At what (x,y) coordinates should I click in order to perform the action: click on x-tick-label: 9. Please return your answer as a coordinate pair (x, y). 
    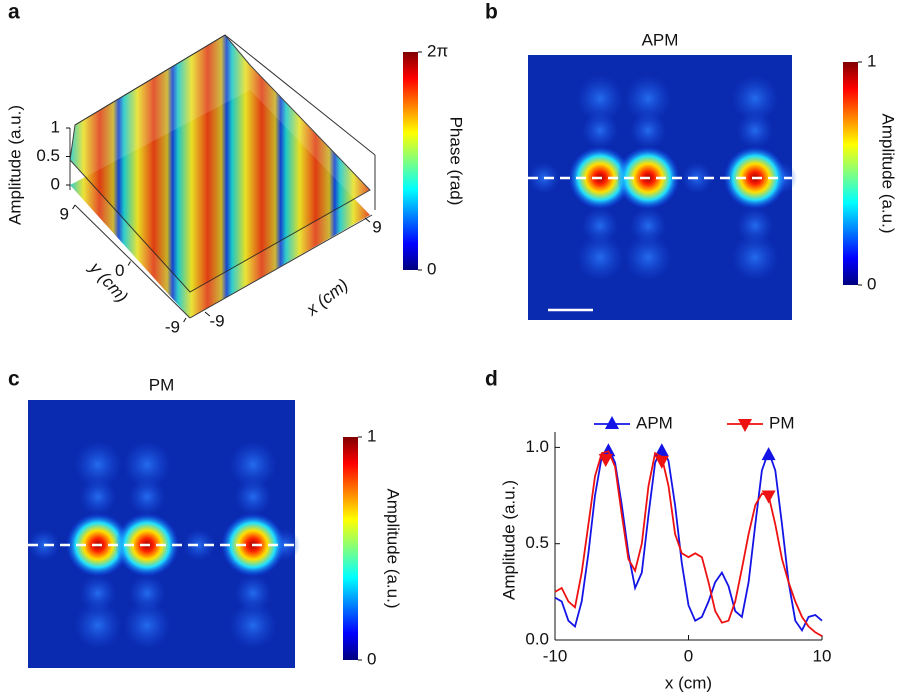
    Looking at the image, I should click on (376, 226).